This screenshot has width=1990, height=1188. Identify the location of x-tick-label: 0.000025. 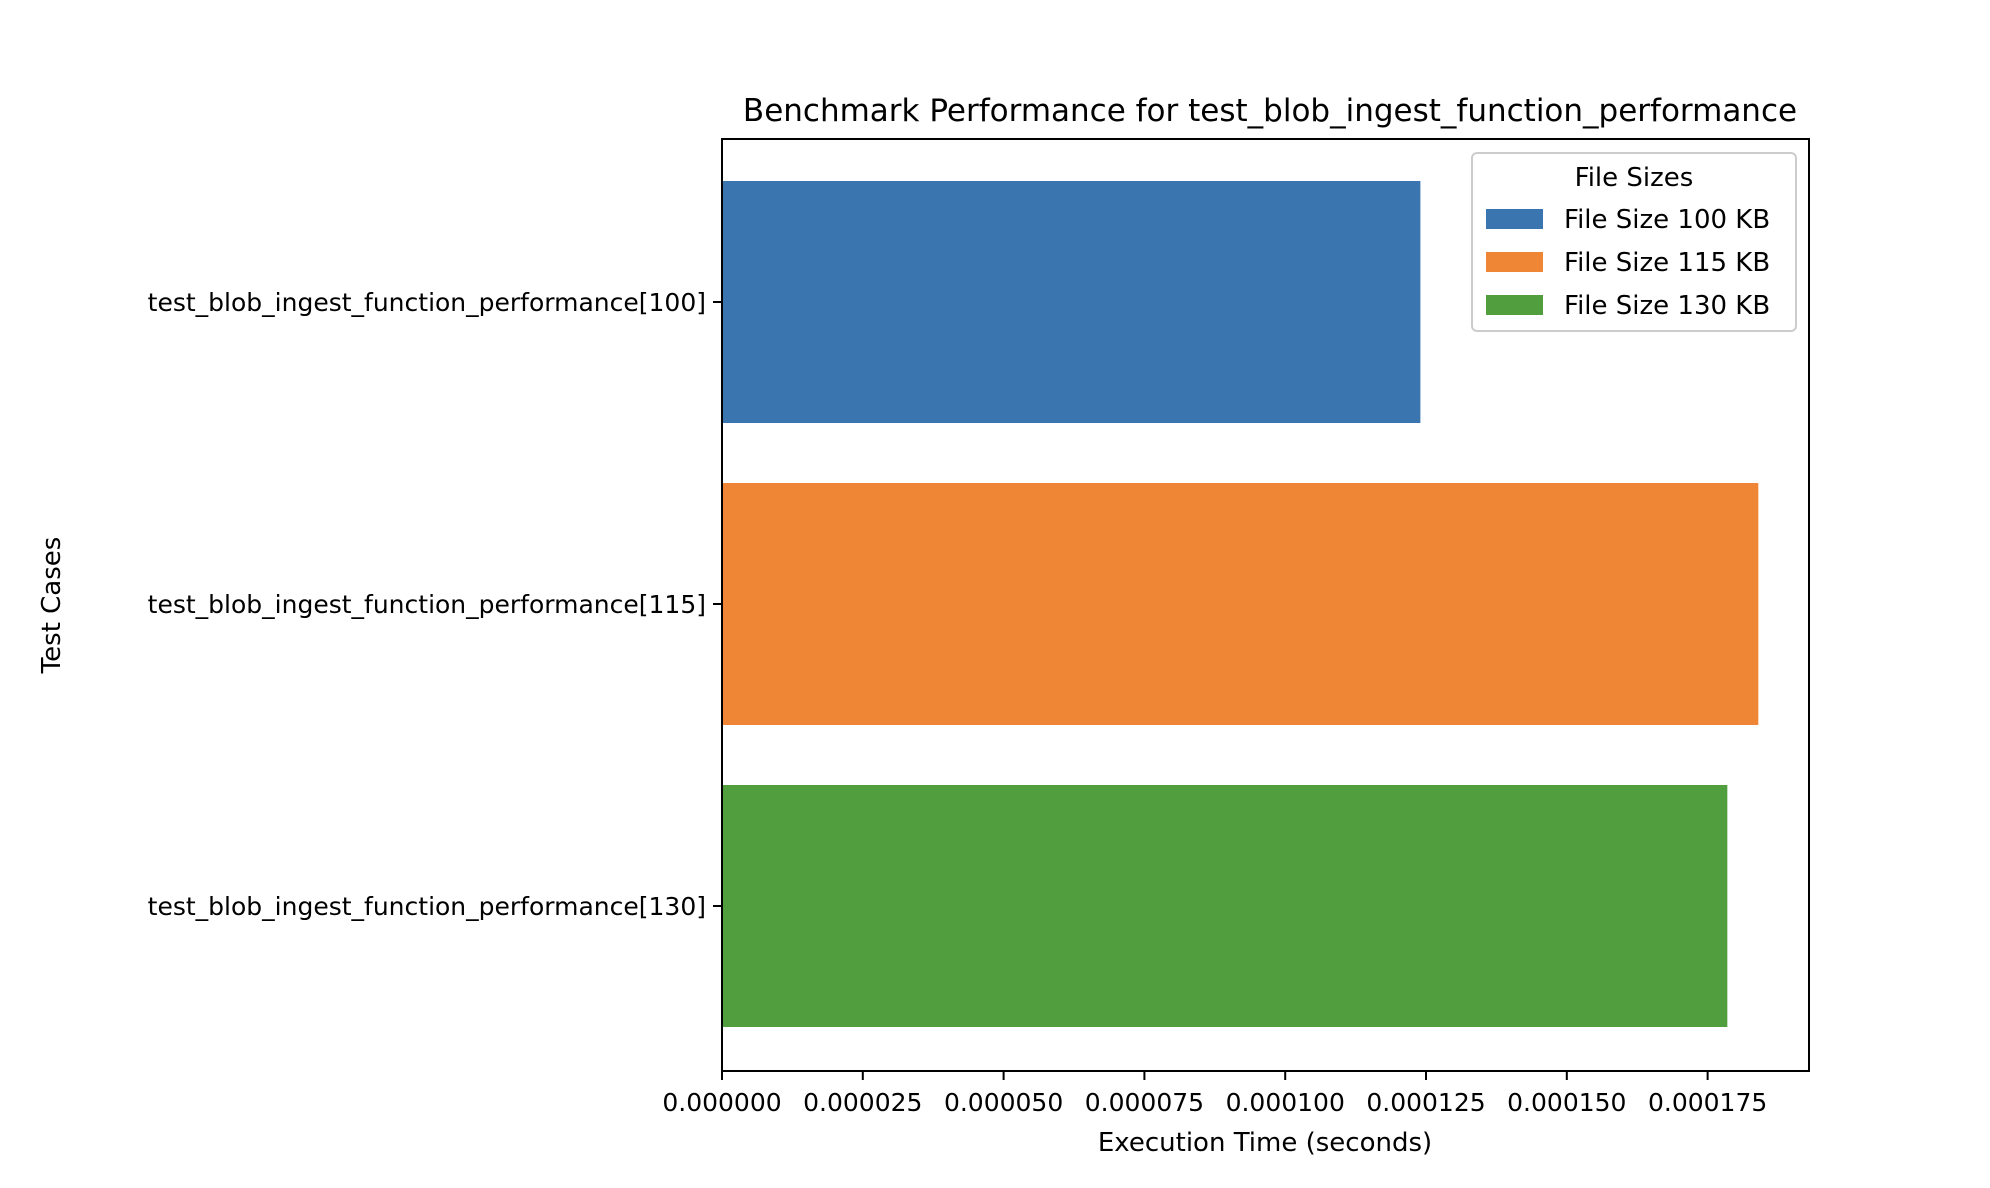
(862, 1102).